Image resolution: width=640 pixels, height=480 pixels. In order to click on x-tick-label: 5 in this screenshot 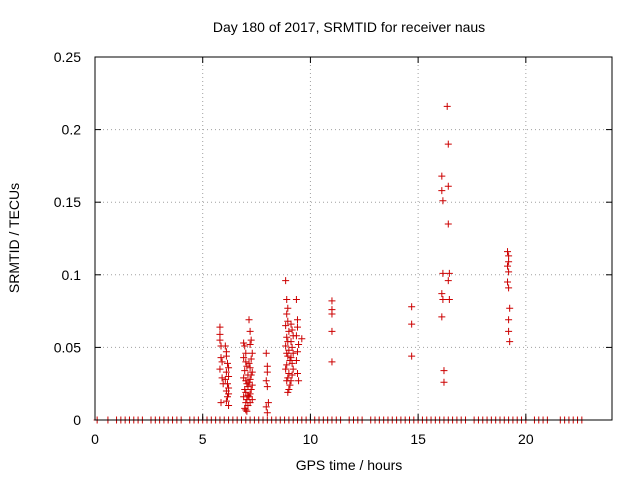, I will do `click(203, 439)`.